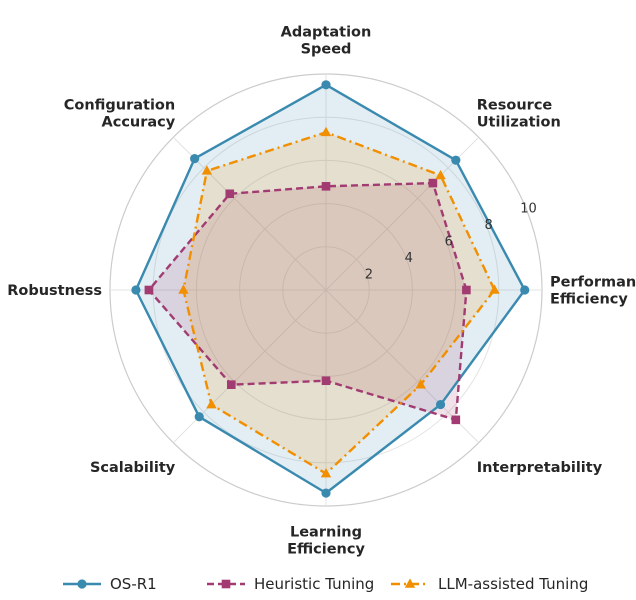 This screenshot has width=636, height=600. Describe the element at coordinates (489, 225) in the screenshot. I see `radial-tick-label: 8` at that location.